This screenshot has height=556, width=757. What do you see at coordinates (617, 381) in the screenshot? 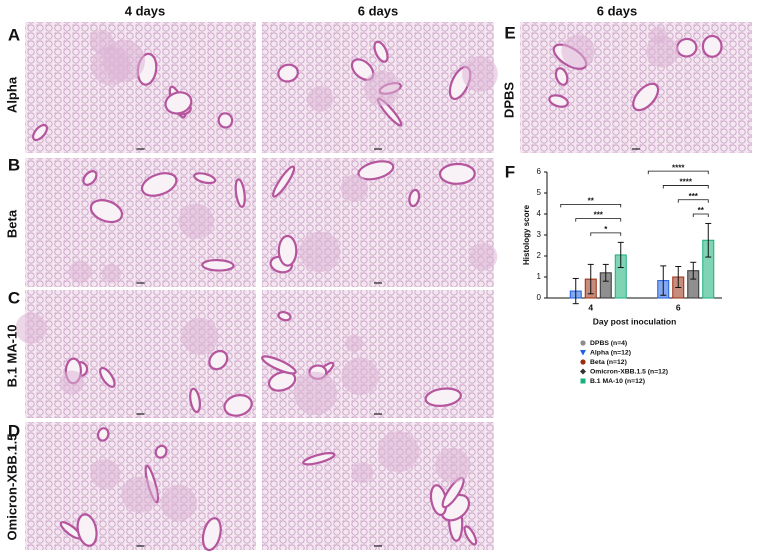
I see `legend-label: B.1 MA-10 (n=12)` at bounding box center [617, 381].